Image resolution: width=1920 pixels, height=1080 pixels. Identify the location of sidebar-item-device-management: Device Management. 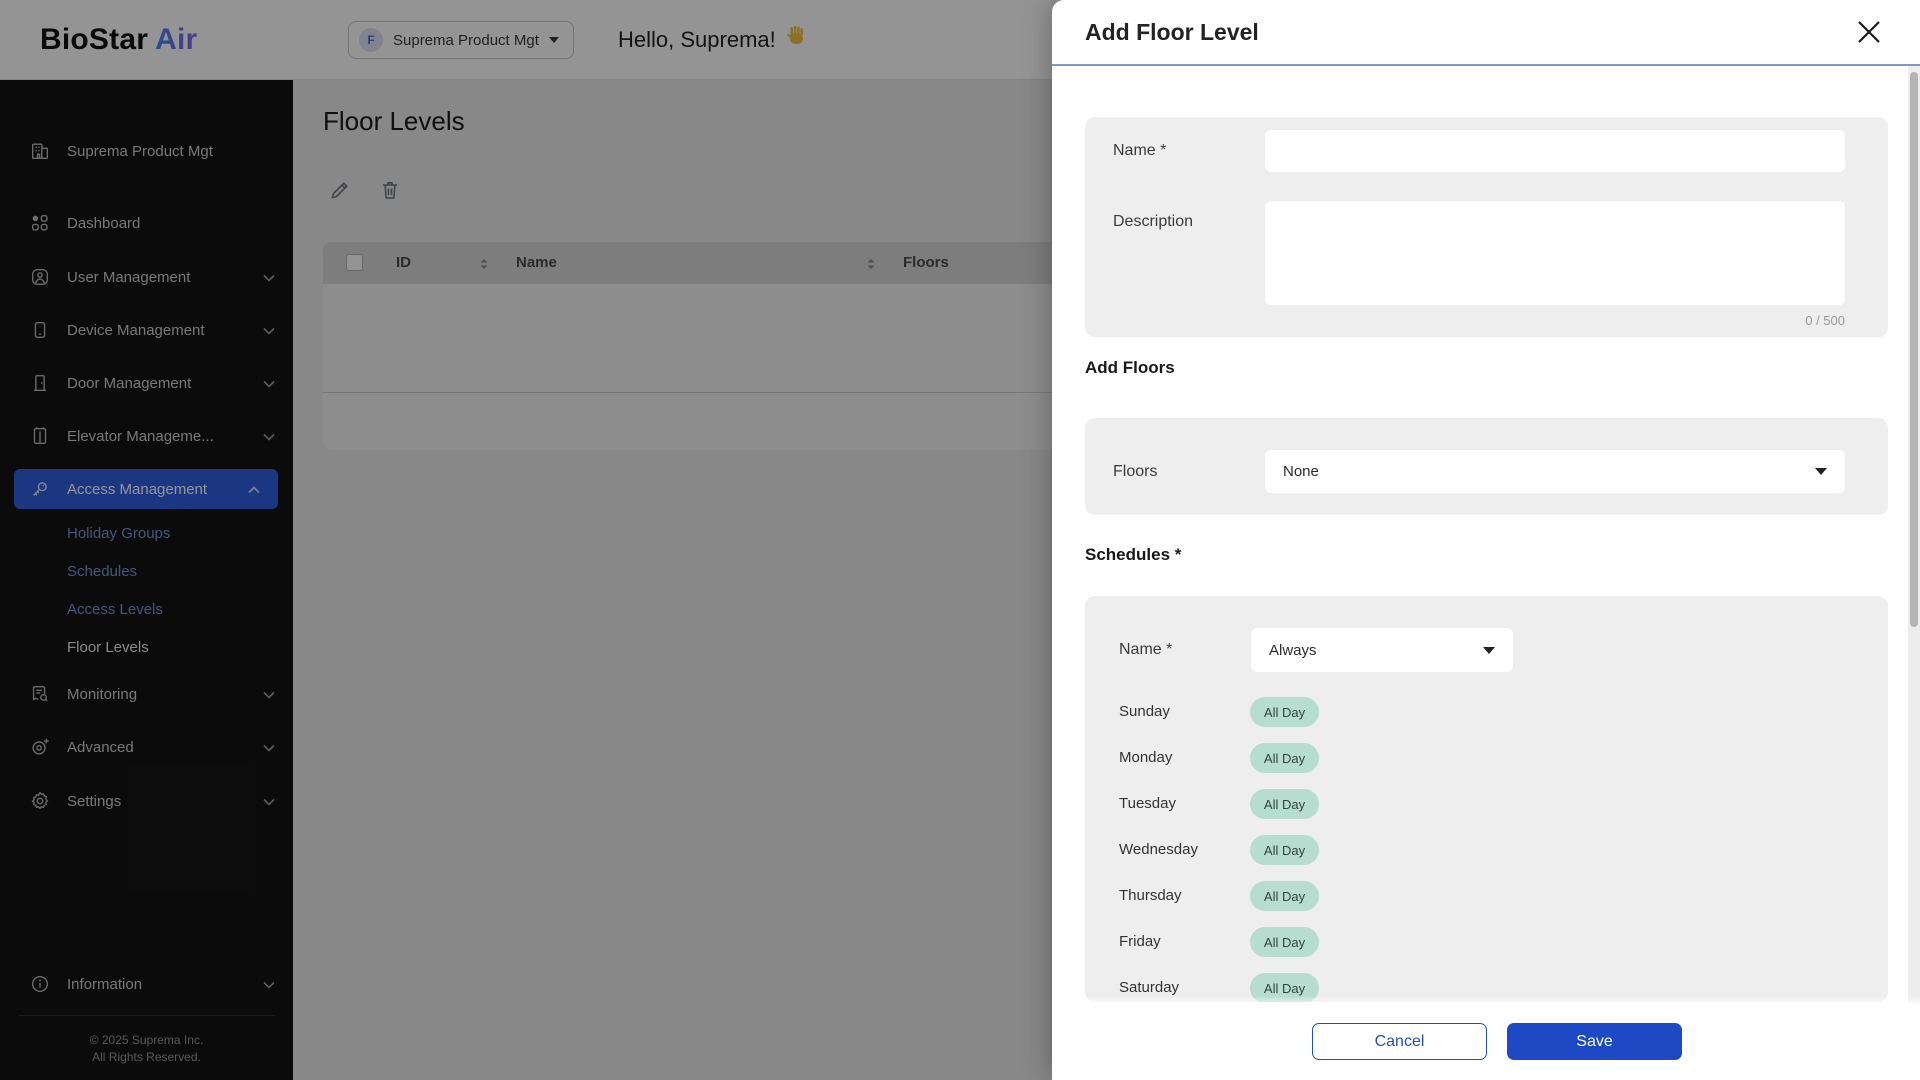
(146, 330).